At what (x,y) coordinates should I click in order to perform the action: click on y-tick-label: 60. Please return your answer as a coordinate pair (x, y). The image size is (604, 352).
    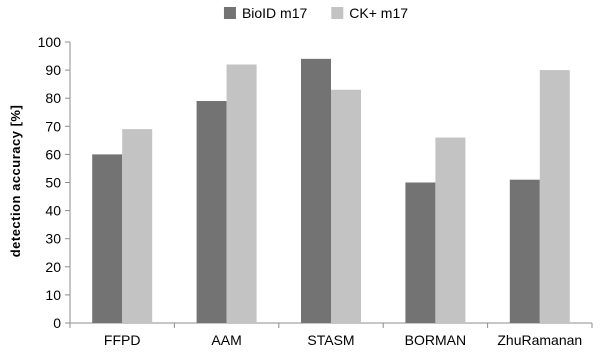
    Looking at the image, I should click on (53, 154).